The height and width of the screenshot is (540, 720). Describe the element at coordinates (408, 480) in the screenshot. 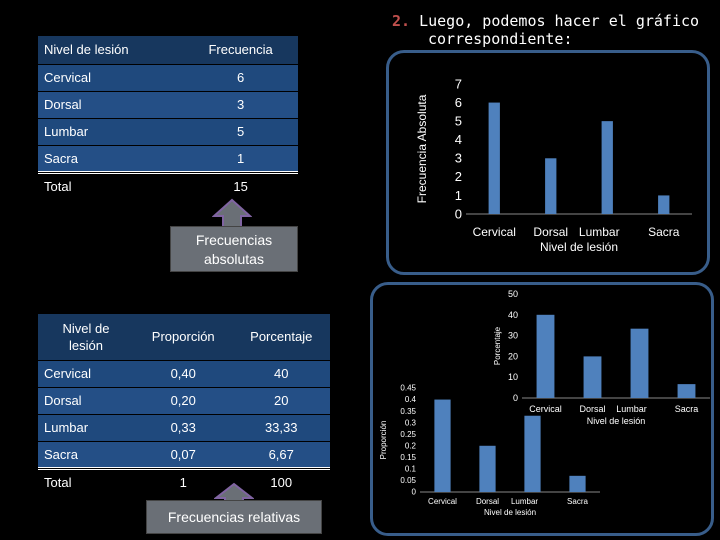

I see `y-tick-label: 0.05` at that location.